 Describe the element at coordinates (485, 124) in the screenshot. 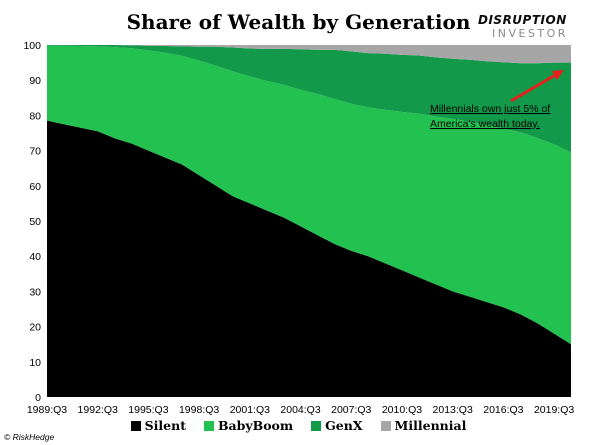

I see `annotation-line-2: America's wealth today.` at that location.